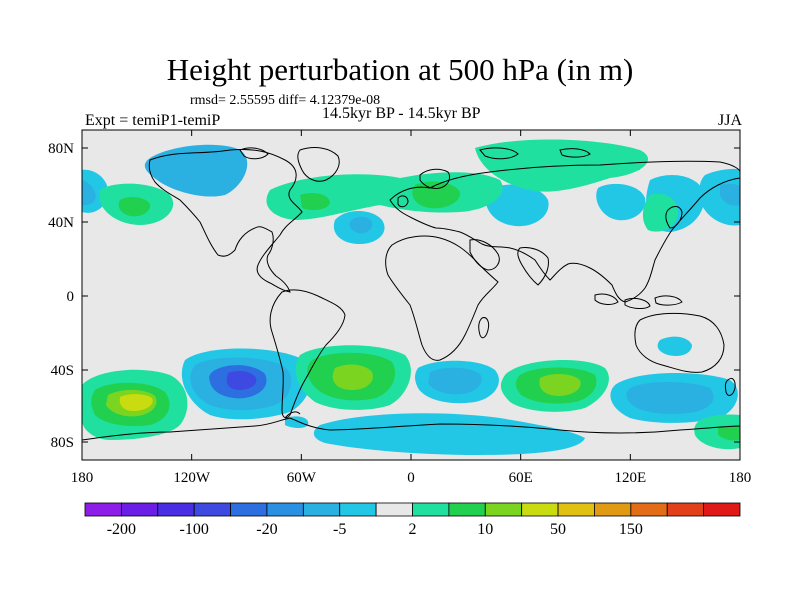 This screenshot has height=600, width=800. I want to click on colorbar-label: -5, so click(339, 529).